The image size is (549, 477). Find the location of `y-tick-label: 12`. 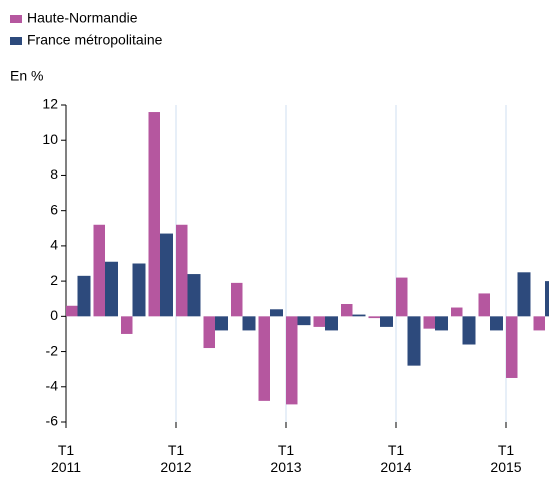

y-tick-label: 12 is located at coordinates (50, 104).